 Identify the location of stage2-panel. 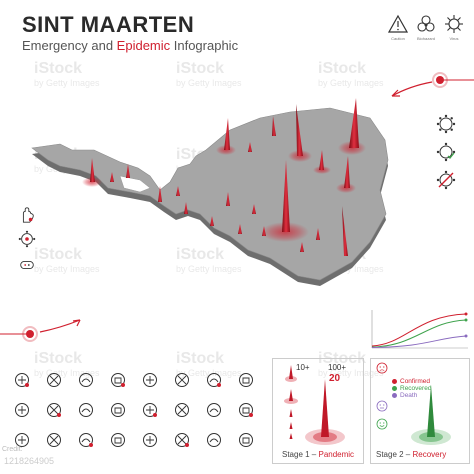
(420, 411).